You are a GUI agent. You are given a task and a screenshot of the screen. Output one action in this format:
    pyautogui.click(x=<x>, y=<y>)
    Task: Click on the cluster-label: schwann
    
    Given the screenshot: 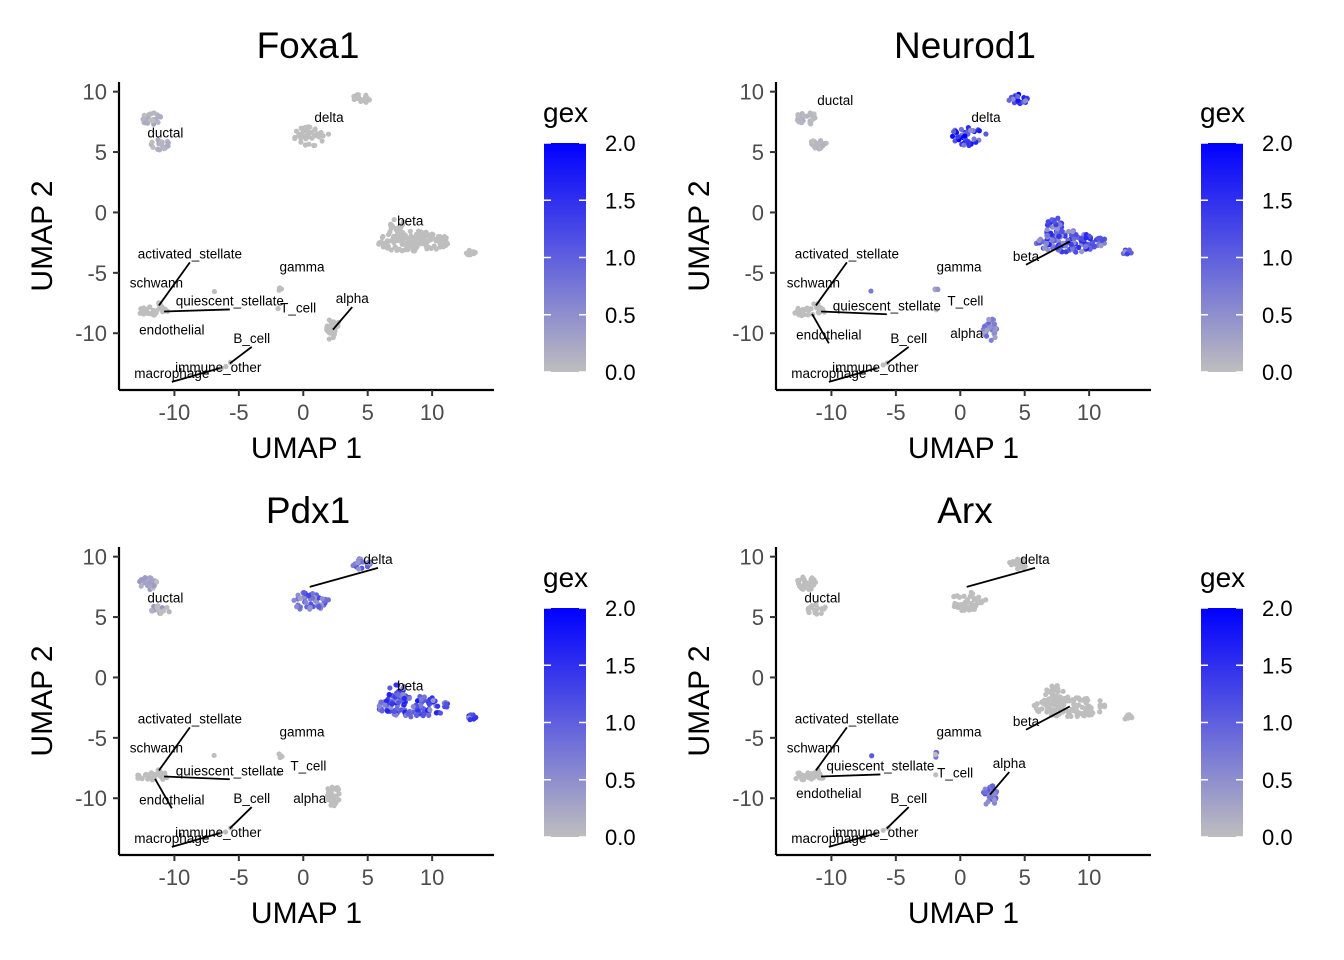 What is the action you would take?
    pyautogui.click(x=813, y=747)
    